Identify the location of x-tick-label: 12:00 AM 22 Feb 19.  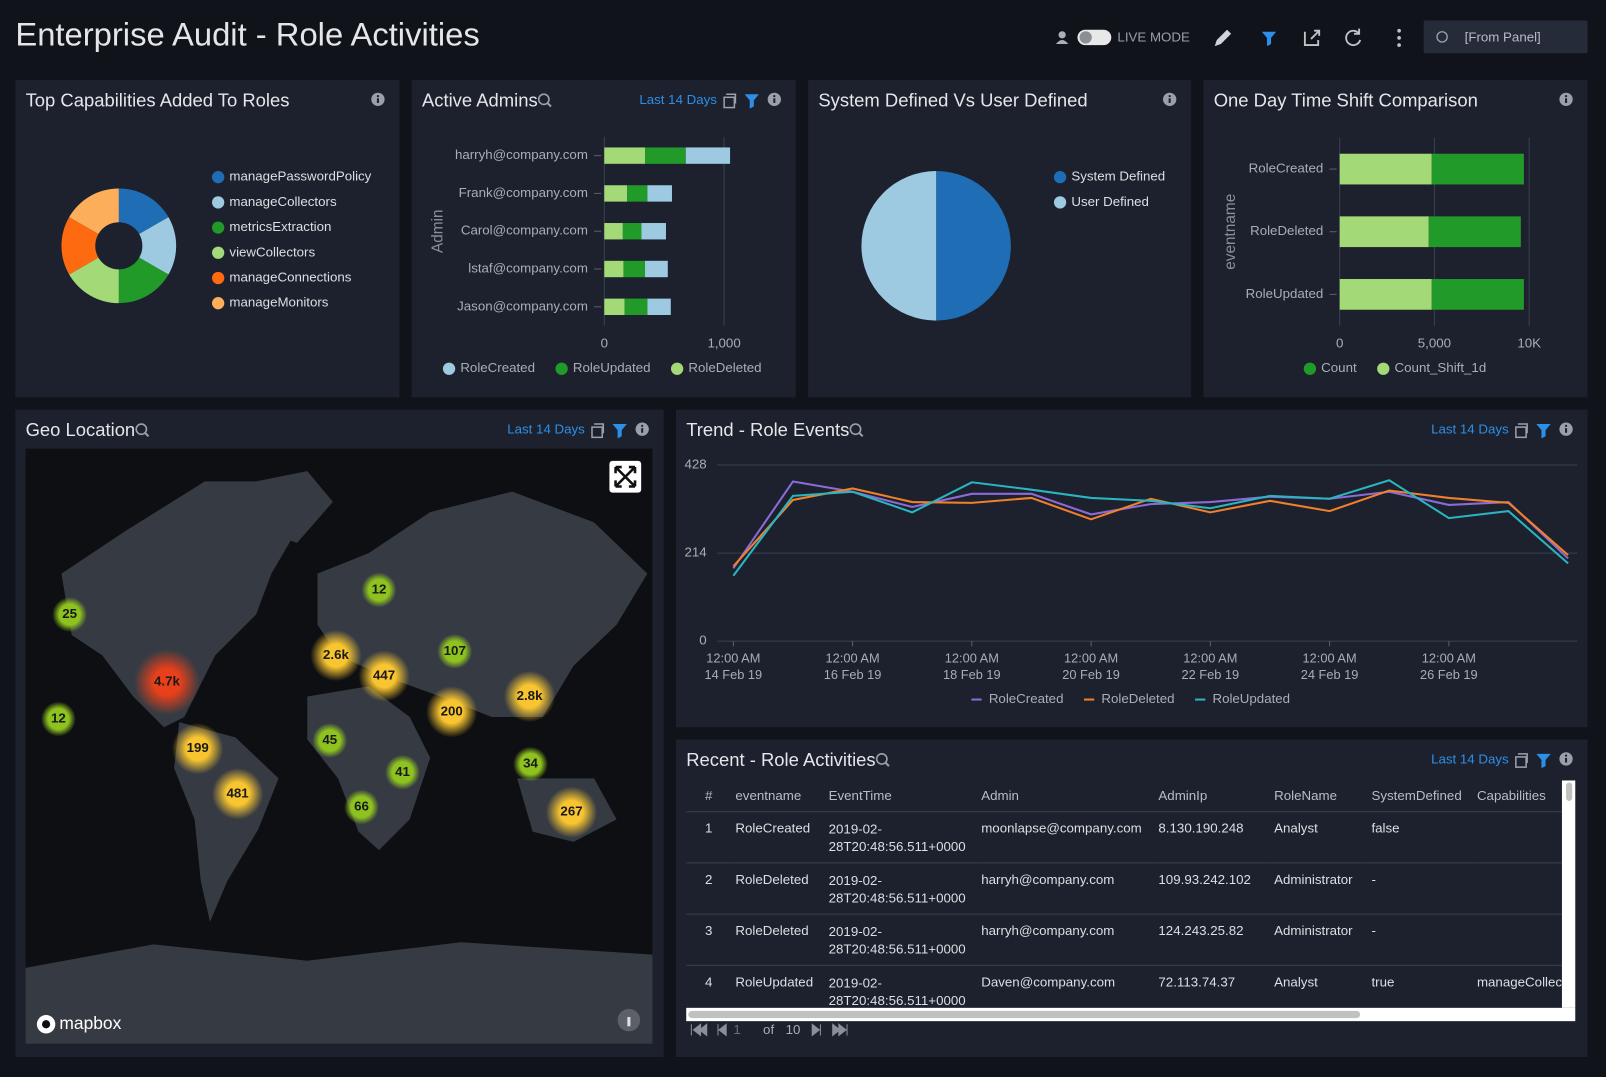
(1210, 667).